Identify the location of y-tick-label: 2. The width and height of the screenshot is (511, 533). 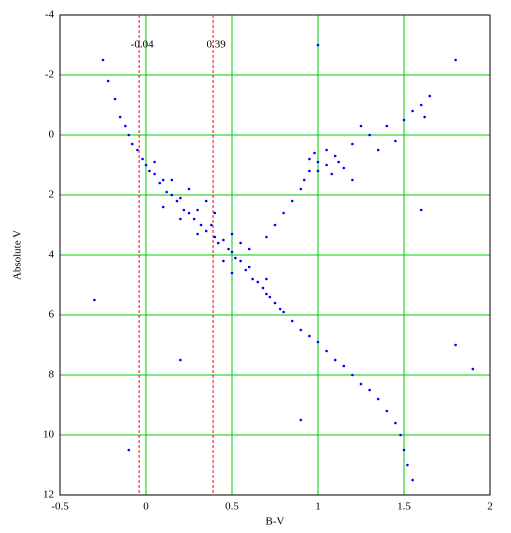
(52, 195).